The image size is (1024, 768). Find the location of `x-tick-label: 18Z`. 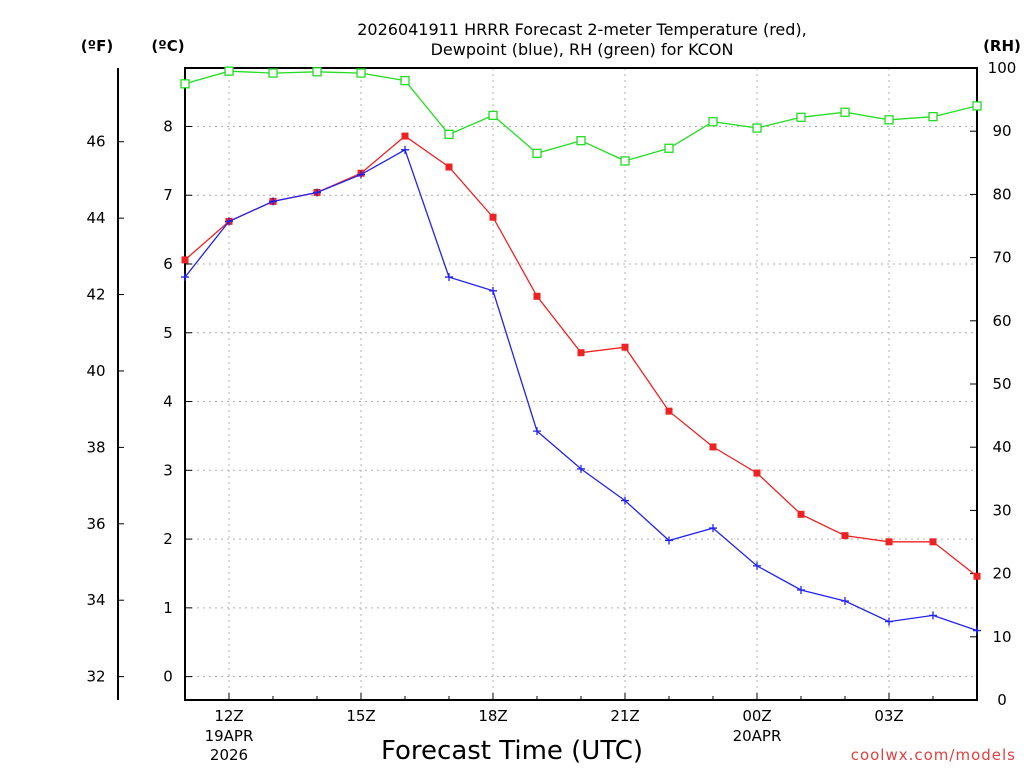

x-tick-label: 18Z is located at coordinates (492, 716).